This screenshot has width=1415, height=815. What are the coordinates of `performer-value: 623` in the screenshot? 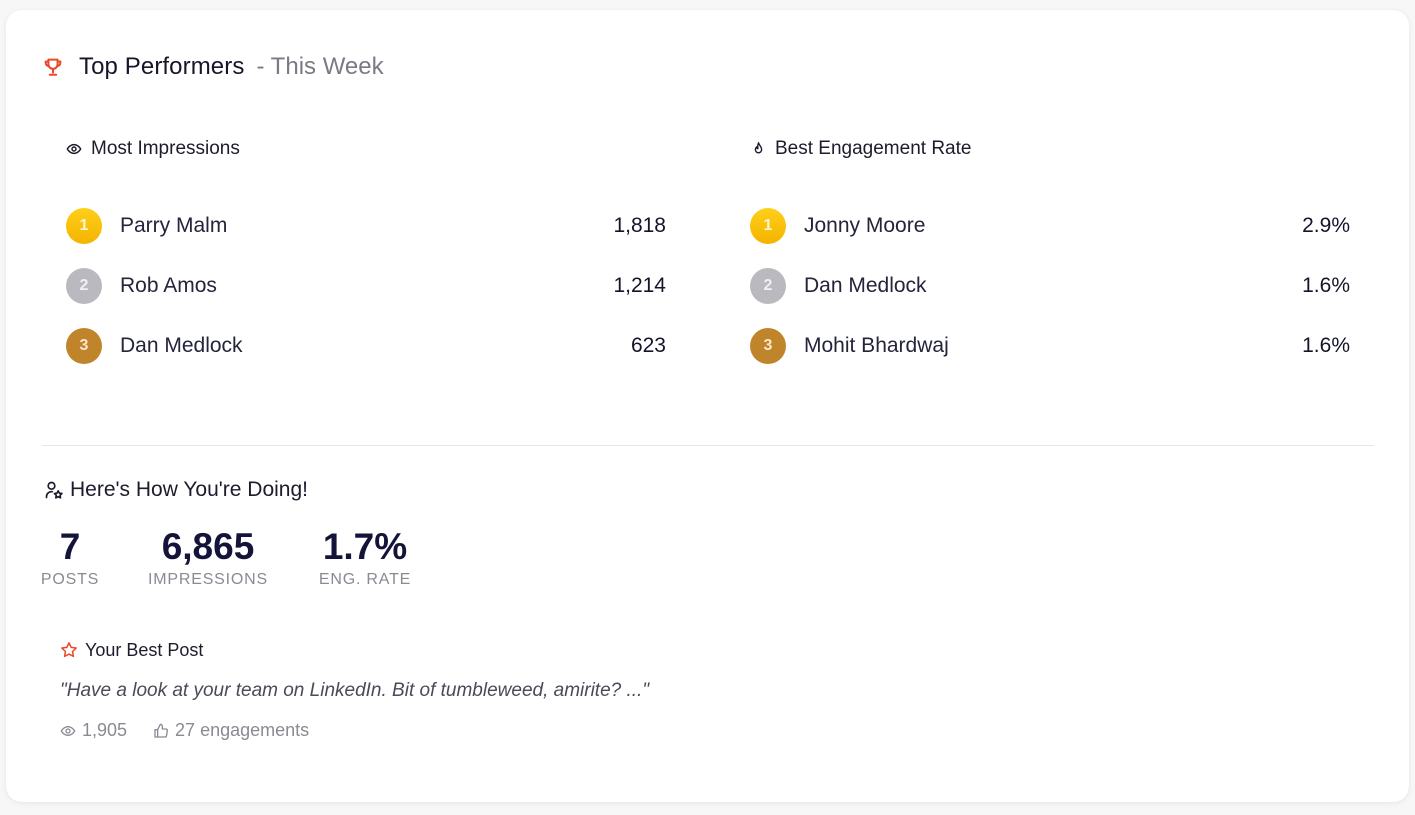 It's located at (648, 345).